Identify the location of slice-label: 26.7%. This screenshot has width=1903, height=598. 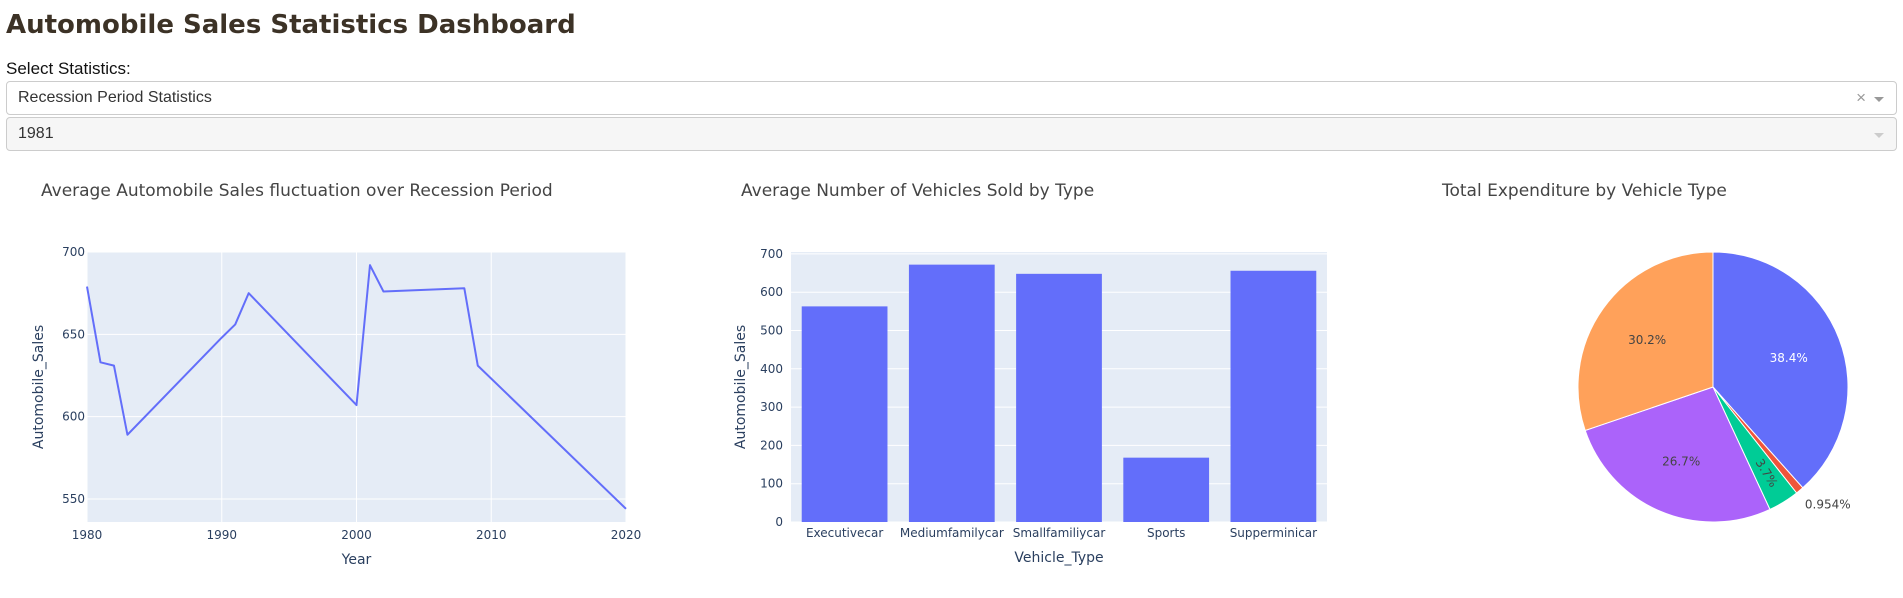
(1681, 461).